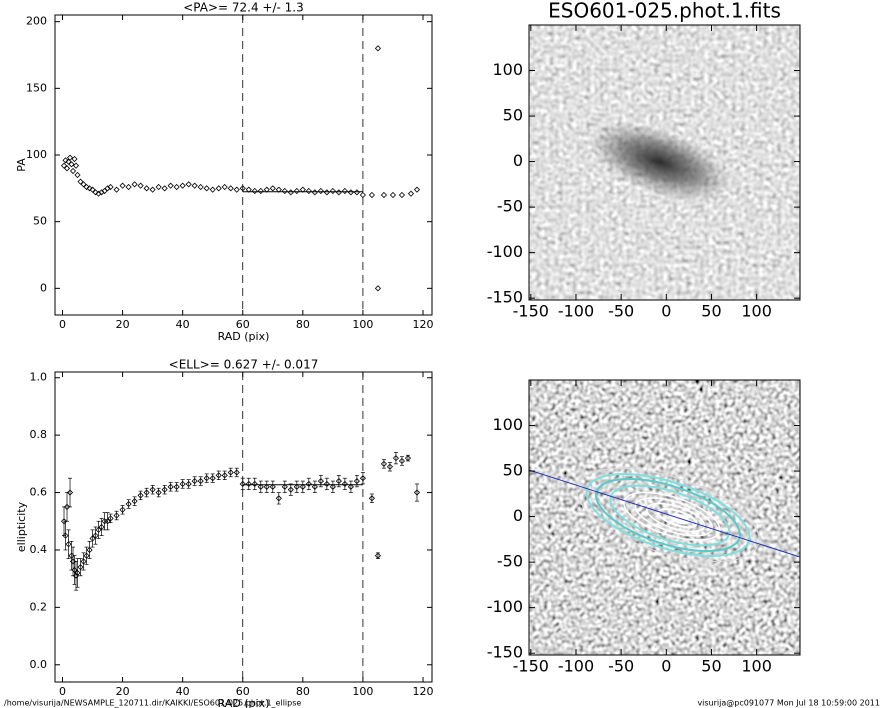  What do you see at coordinates (36, 87) in the screenshot?
I see `y-tick-label: 150` at bounding box center [36, 87].